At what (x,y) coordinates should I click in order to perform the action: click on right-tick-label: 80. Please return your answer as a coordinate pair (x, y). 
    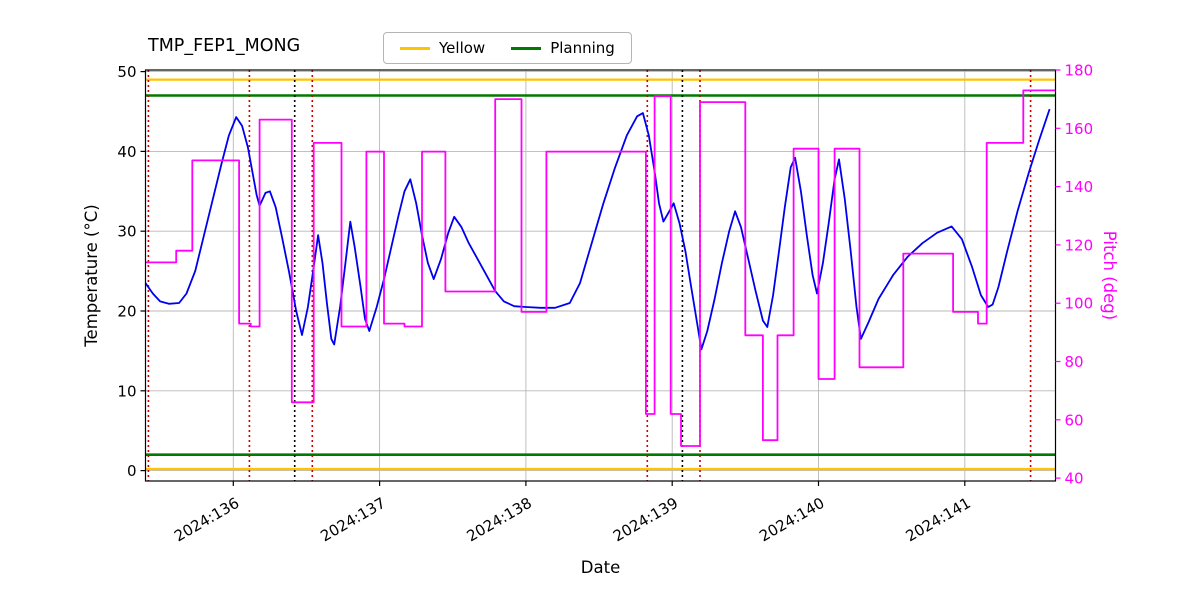
    Looking at the image, I should click on (1074, 362).